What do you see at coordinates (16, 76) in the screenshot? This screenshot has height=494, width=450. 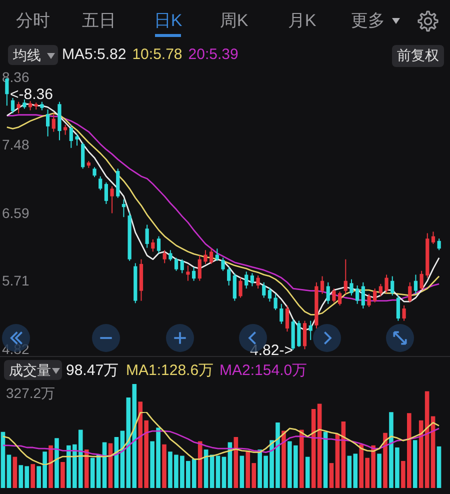 I see `y-tick-label: 8.36` at bounding box center [16, 76].